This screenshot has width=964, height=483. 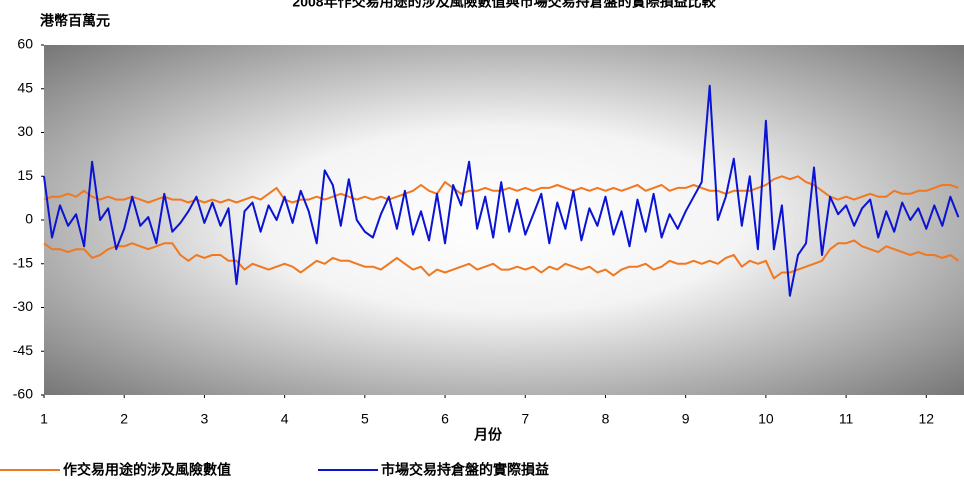 What do you see at coordinates (124, 419) in the screenshot?
I see `x-tick-label: 2` at bounding box center [124, 419].